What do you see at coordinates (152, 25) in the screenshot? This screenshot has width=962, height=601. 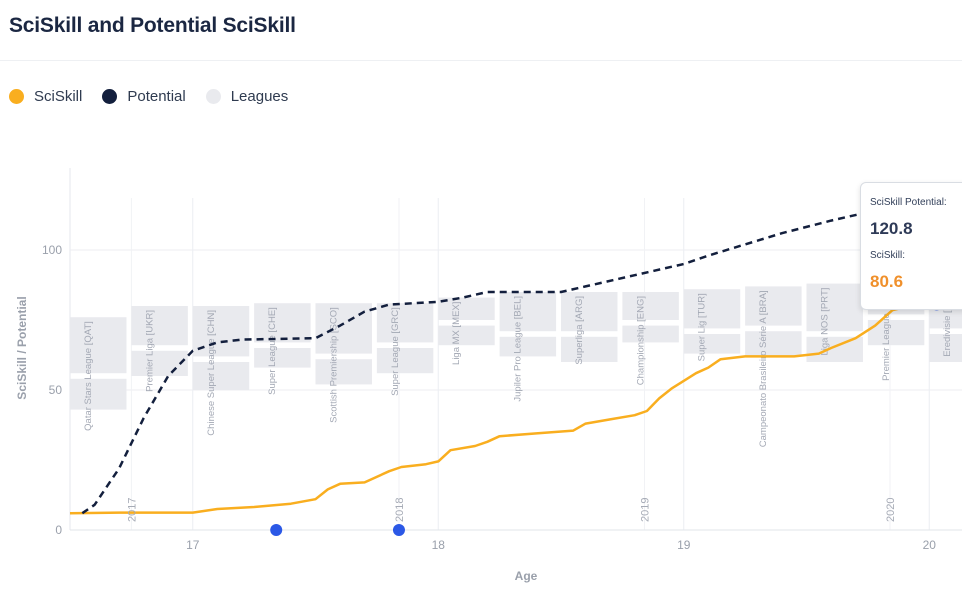 I see `chart-title: SciSkill and Potential SciSkill` at bounding box center [152, 25].